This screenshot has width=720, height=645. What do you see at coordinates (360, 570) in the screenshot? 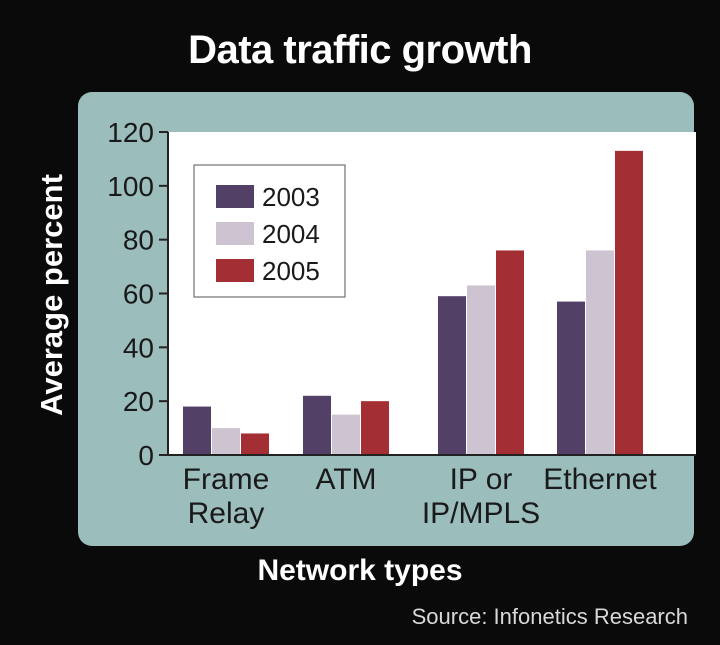
I see `x-axis-label: Network types` at bounding box center [360, 570].